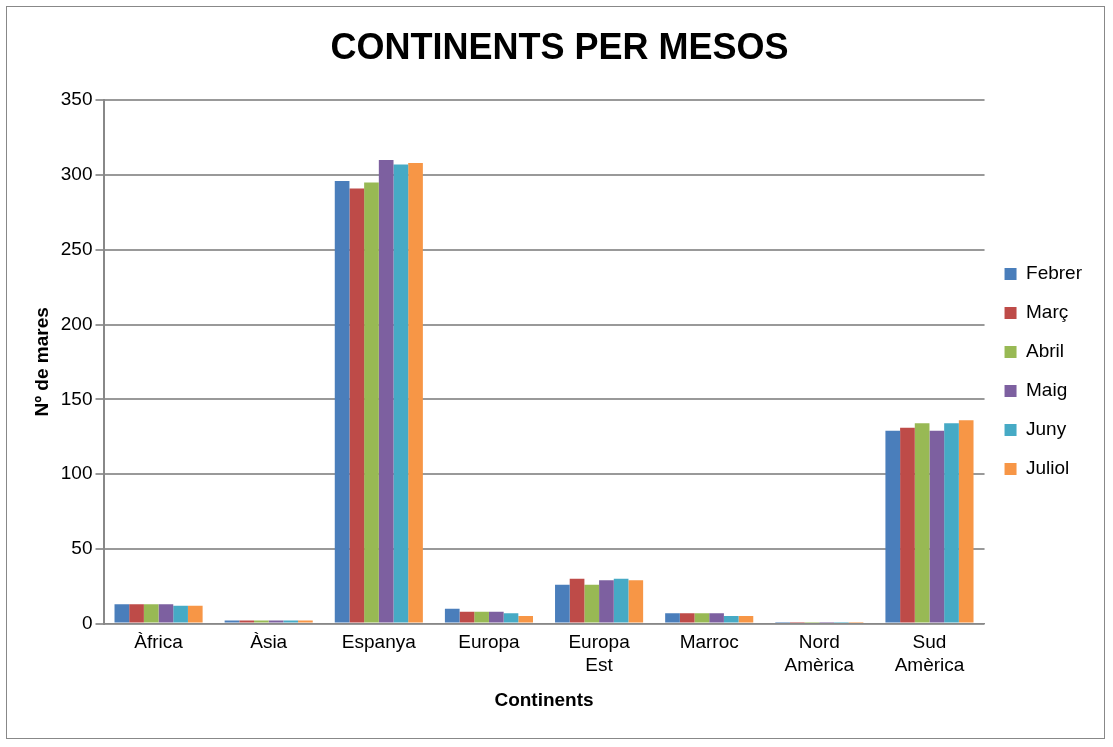 The width and height of the screenshot is (1113, 747). Describe the element at coordinates (709, 642) in the screenshot. I see `category-label: Marroc` at that location.